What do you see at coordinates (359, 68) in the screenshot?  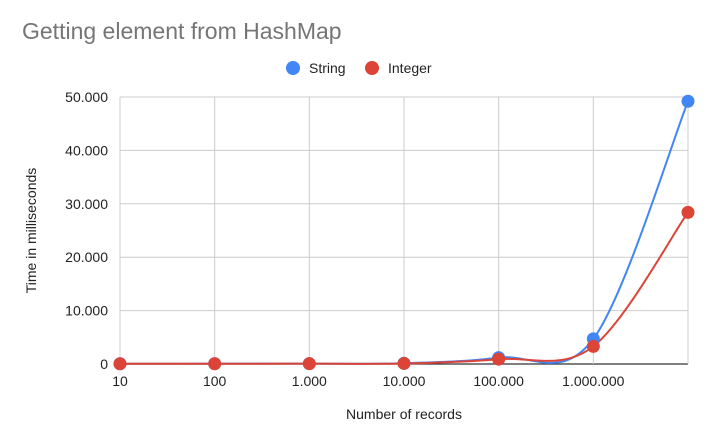 I see `legend: String Integer` at bounding box center [359, 68].